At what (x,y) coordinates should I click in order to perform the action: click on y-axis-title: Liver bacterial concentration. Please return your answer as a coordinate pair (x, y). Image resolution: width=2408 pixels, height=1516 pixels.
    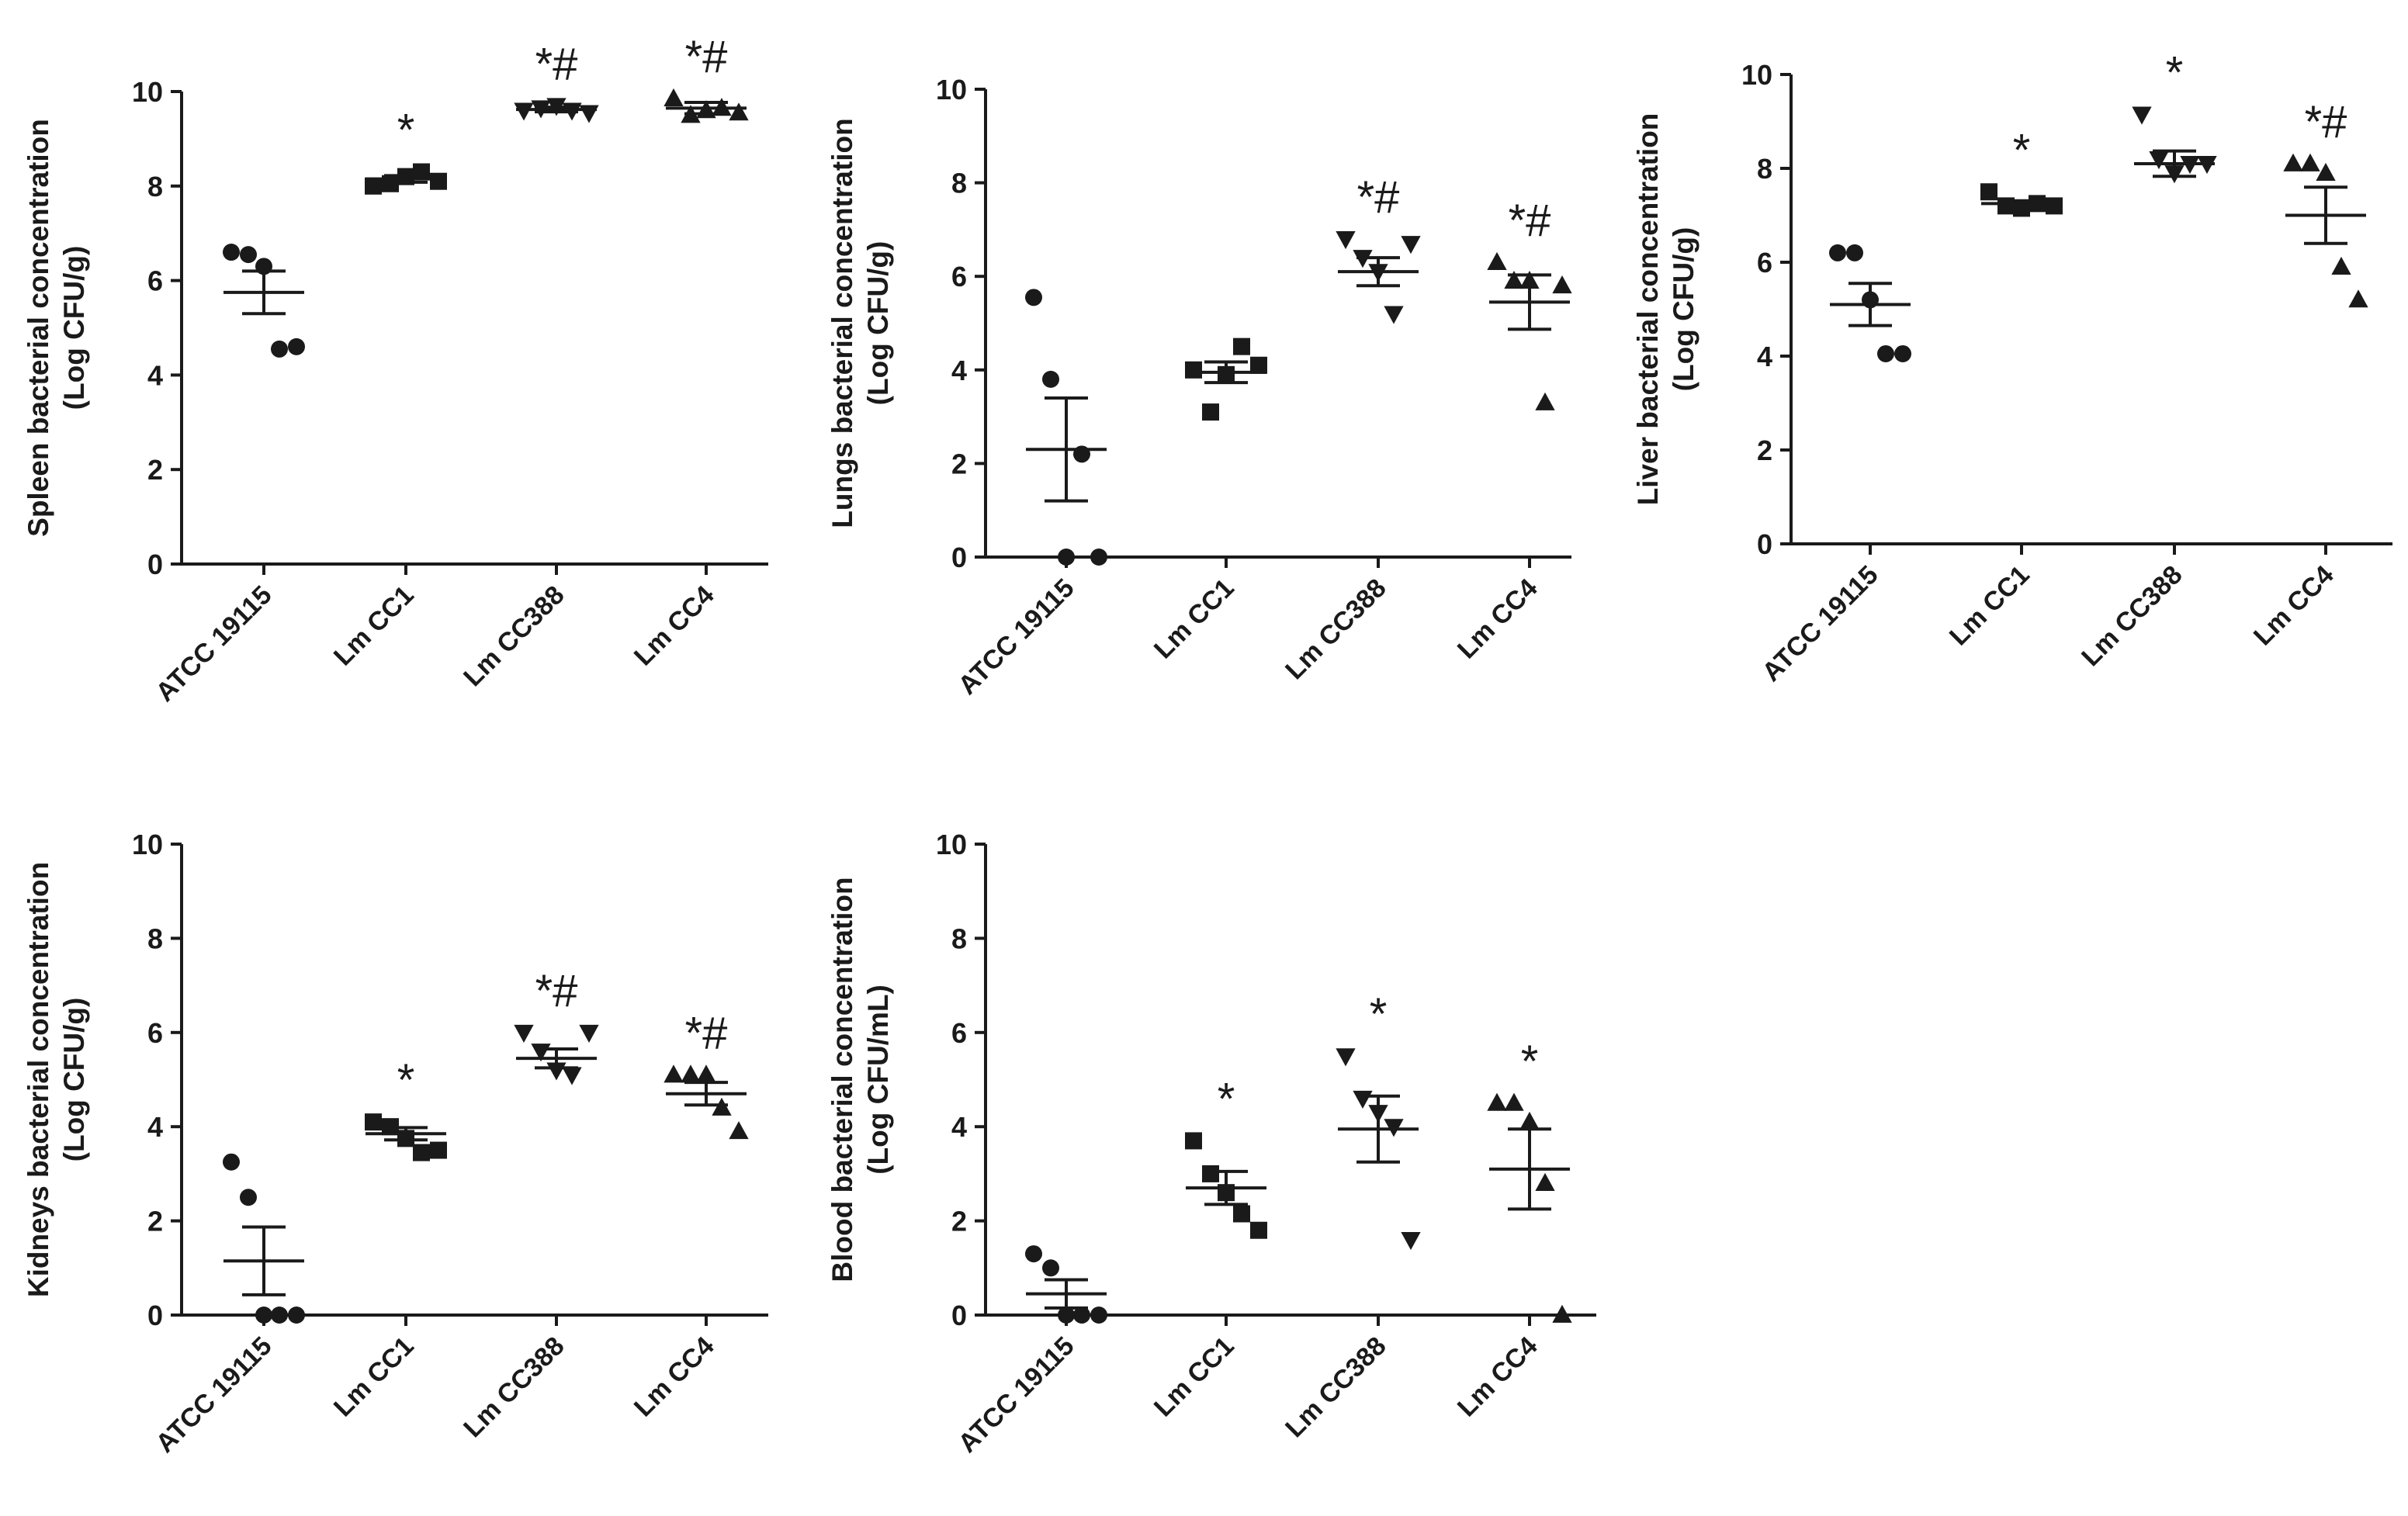
    Looking at the image, I should click on (1648, 309).